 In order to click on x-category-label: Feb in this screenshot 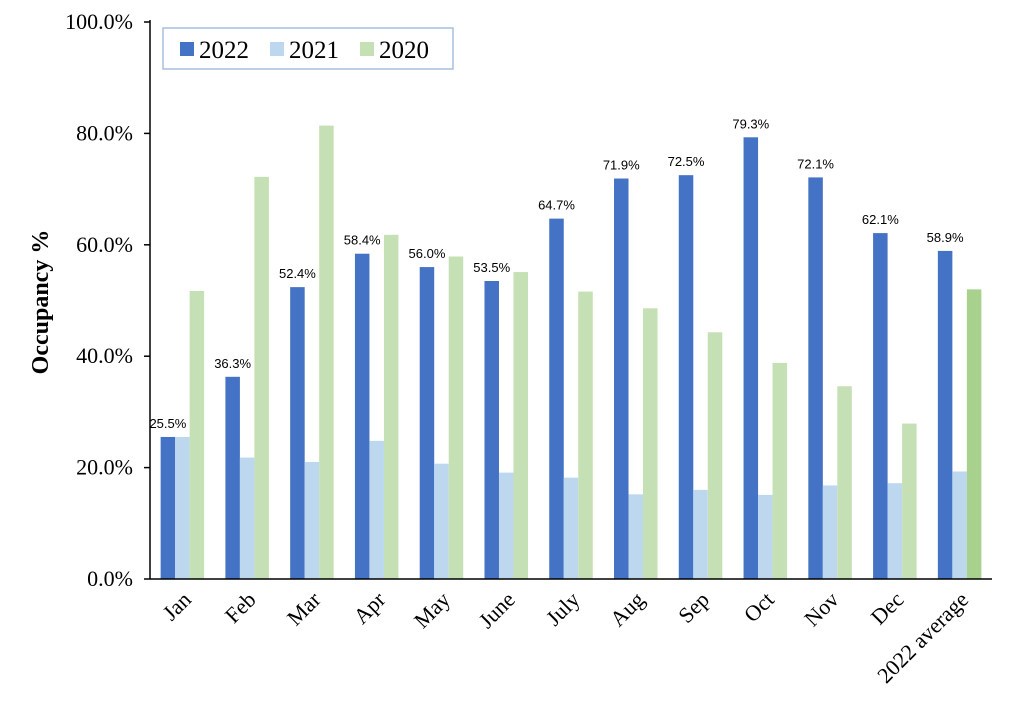, I will do `click(240, 607)`.